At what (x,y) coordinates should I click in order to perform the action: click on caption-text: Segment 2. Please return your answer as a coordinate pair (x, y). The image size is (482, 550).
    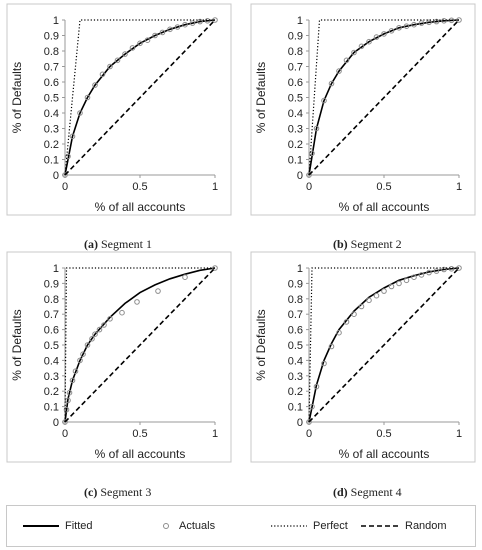
    Looking at the image, I should click on (374, 244).